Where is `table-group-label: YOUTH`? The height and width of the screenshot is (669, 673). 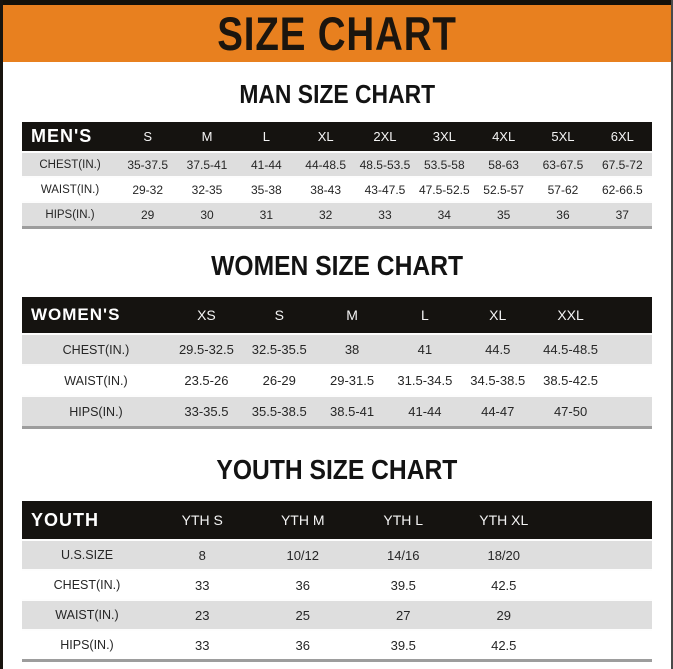 table-group-label: YOUTH is located at coordinates (87, 520).